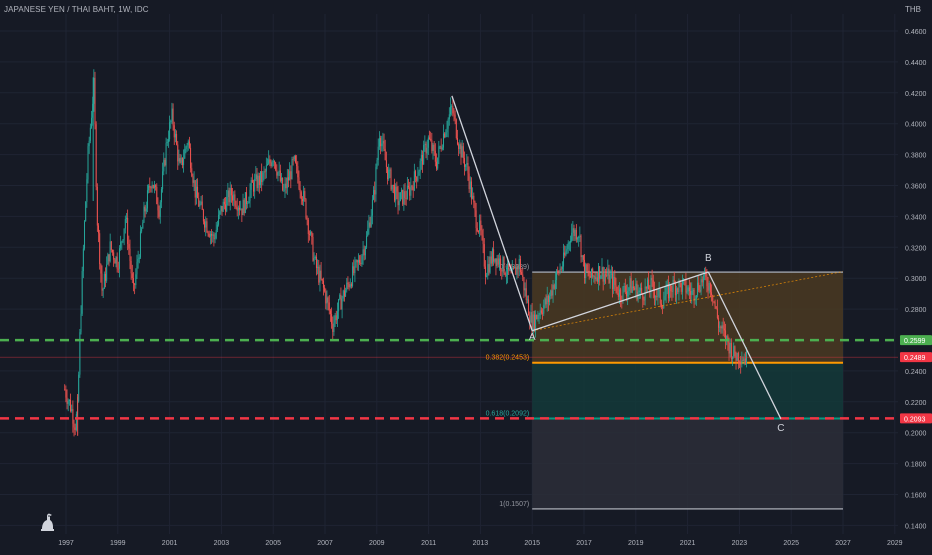 This screenshot has height=555, width=932. I want to click on y-tick-label: 0.3400, so click(916, 217).